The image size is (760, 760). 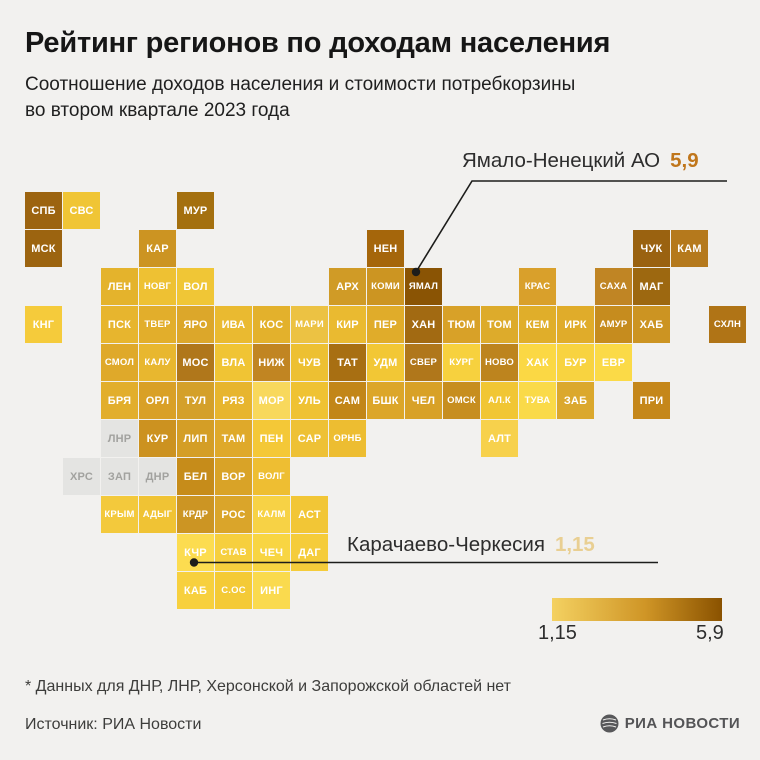 I want to click on region-tile-ОМСК: ОМСК, so click(x=461, y=400).